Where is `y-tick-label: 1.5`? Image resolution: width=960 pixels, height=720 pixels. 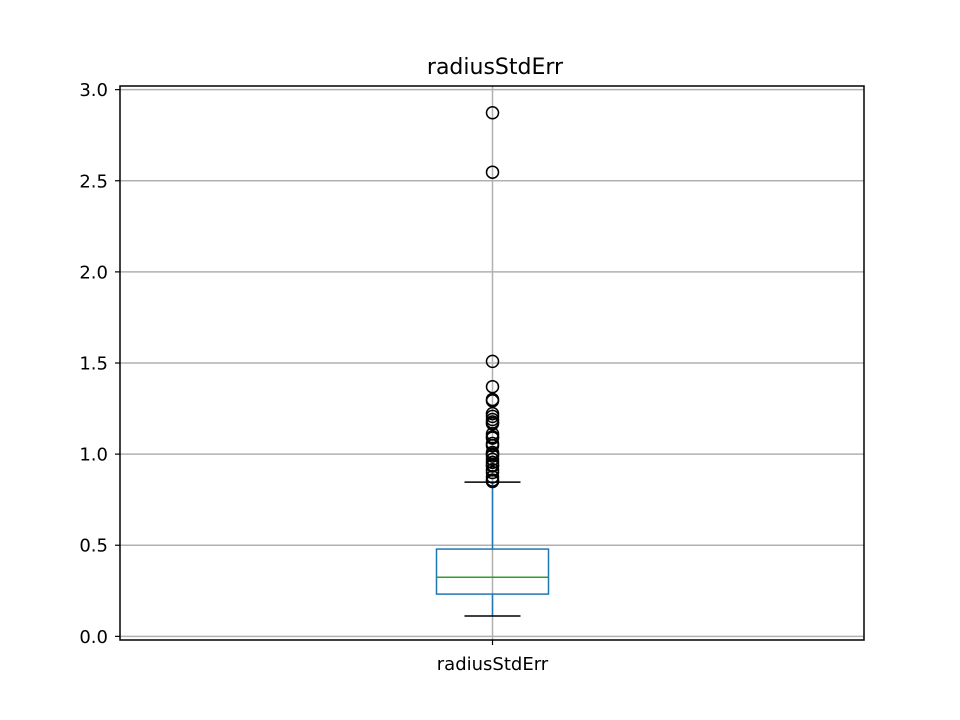
y-tick-label: 1.5 is located at coordinates (93, 364).